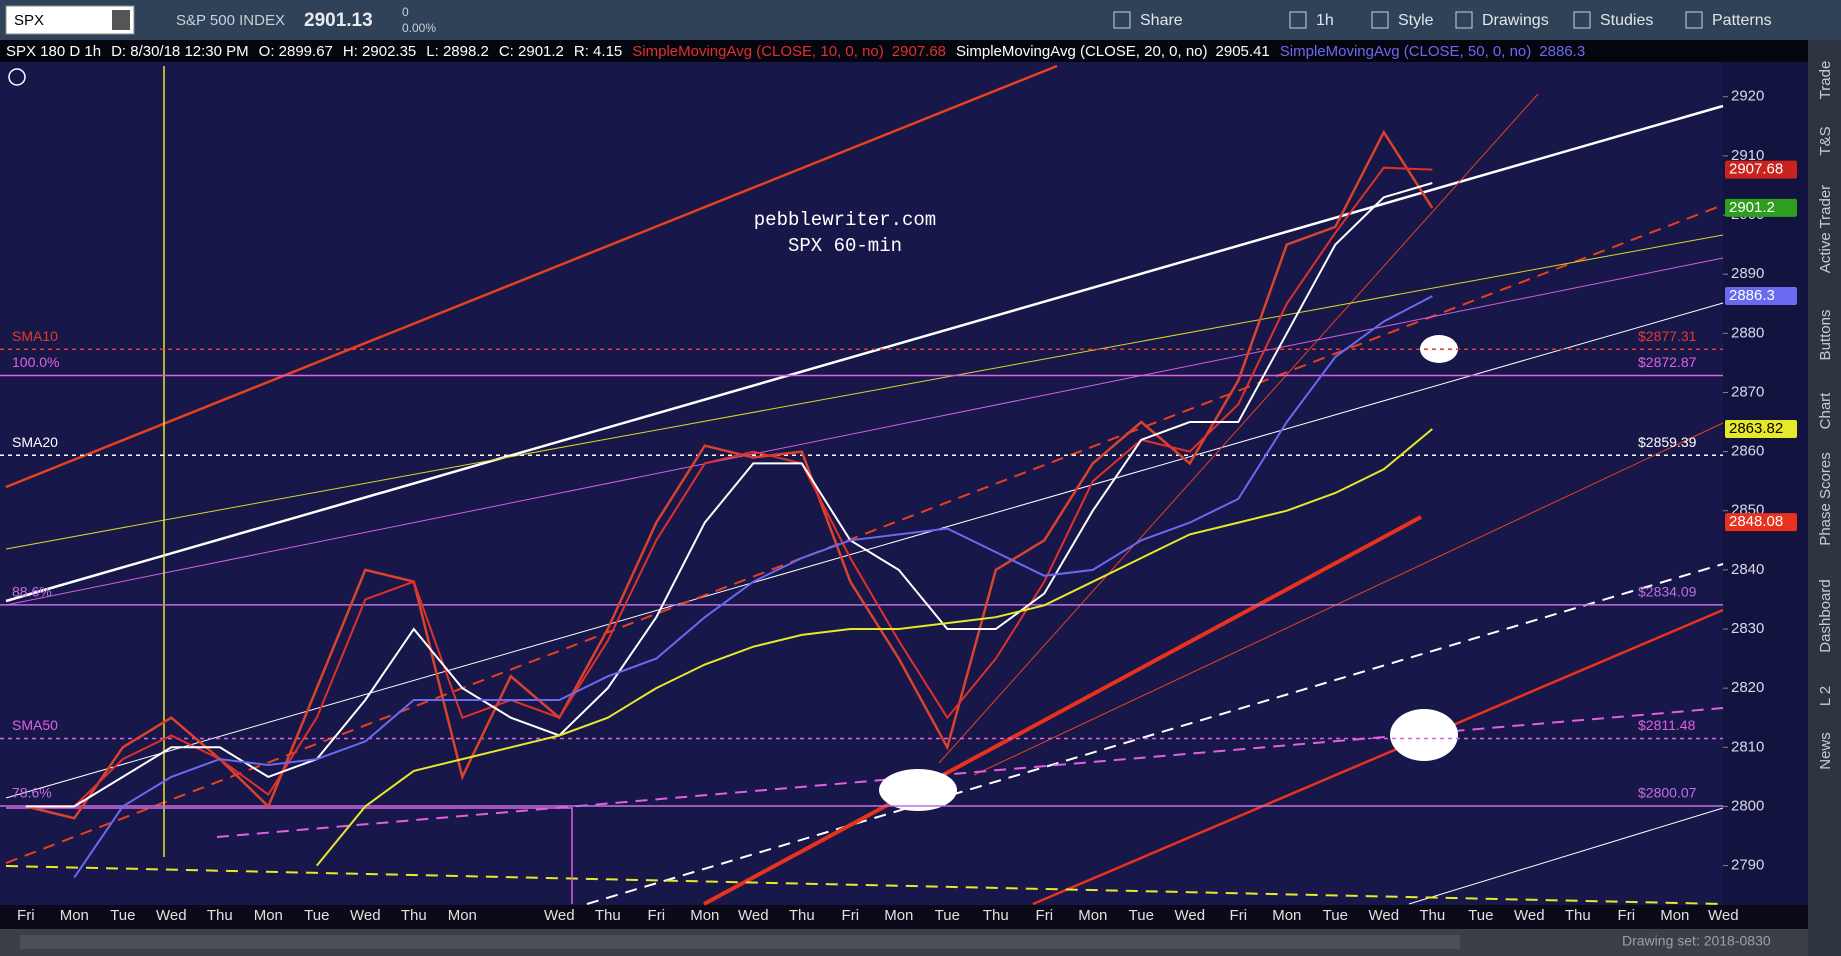 This screenshot has height=956, width=1841. What do you see at coordinates (1515, 20) in the screenshot?
I see `toolbar-button: Drawings` at bounding box center [1515, 20].